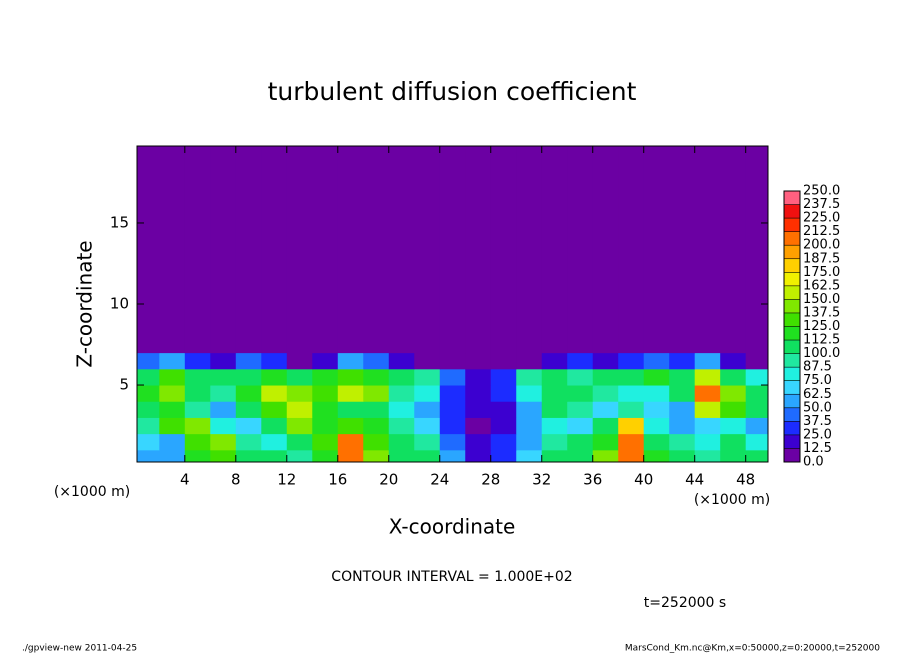 The height and width of the screenshot is (654, 904). What do you see at coordinates (821, 231) in the screenshot?
I see `colorbar-label: 212.5` at bounding box center [821, 231].